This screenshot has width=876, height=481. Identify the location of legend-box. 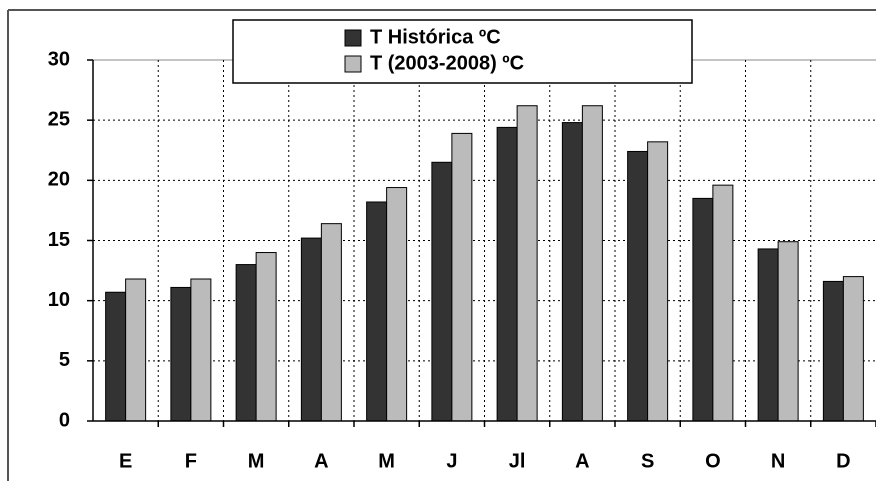
(462, 51).